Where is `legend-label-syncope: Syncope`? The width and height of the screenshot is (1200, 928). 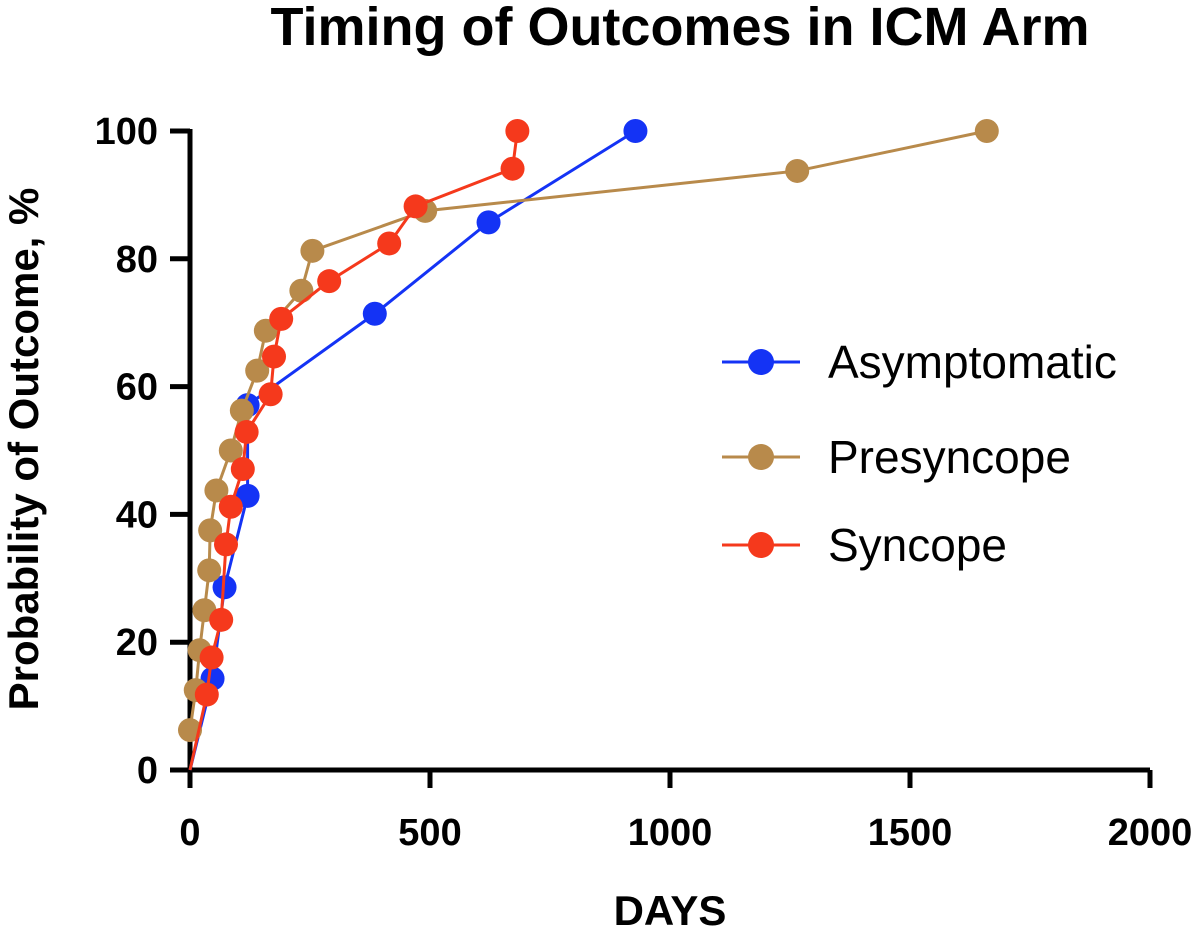 legend-label-syncope: Syncope is located at coordinates (917, 545).